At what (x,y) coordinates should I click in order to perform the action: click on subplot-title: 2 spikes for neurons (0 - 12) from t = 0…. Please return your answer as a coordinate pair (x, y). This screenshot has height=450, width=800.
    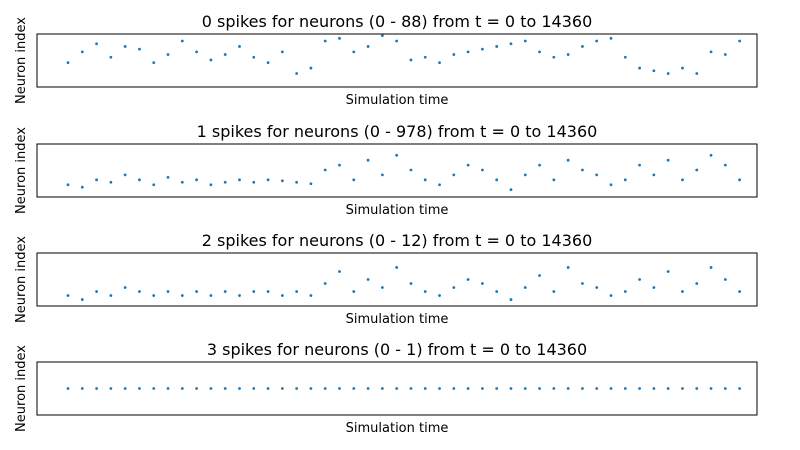
    Looking at the image, I should click on (397, 240).